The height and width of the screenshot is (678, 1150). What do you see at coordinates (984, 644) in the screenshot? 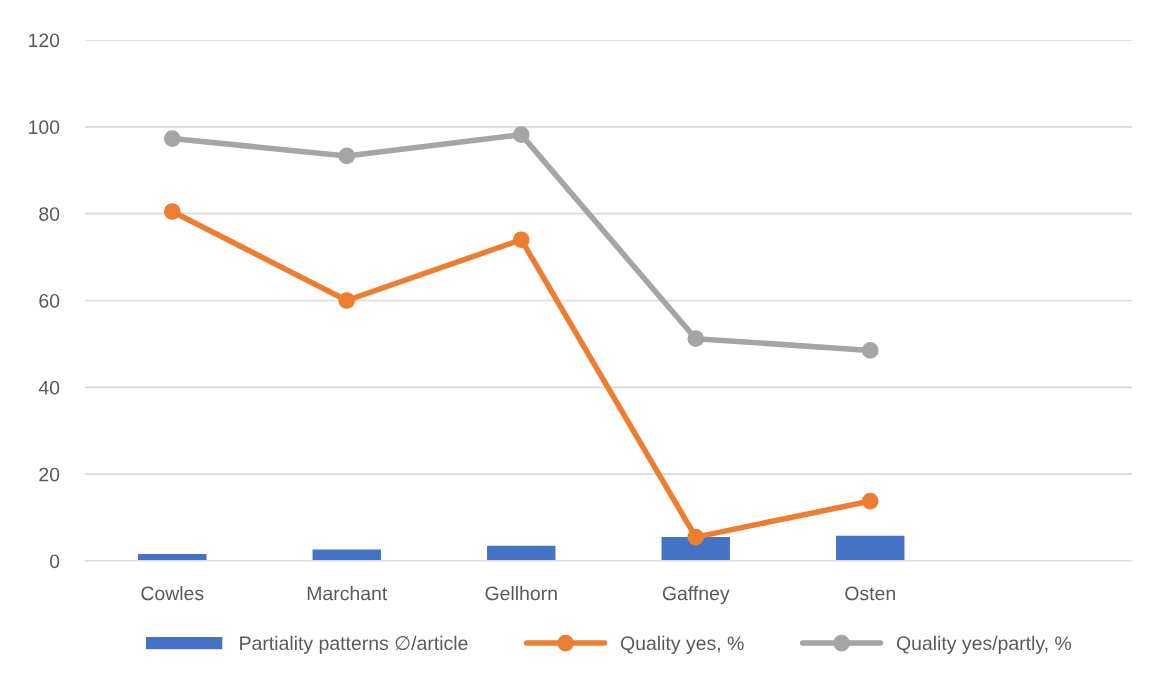
I see `legend-label: Quality yes/partly, %` at bounding box center [984, 644].